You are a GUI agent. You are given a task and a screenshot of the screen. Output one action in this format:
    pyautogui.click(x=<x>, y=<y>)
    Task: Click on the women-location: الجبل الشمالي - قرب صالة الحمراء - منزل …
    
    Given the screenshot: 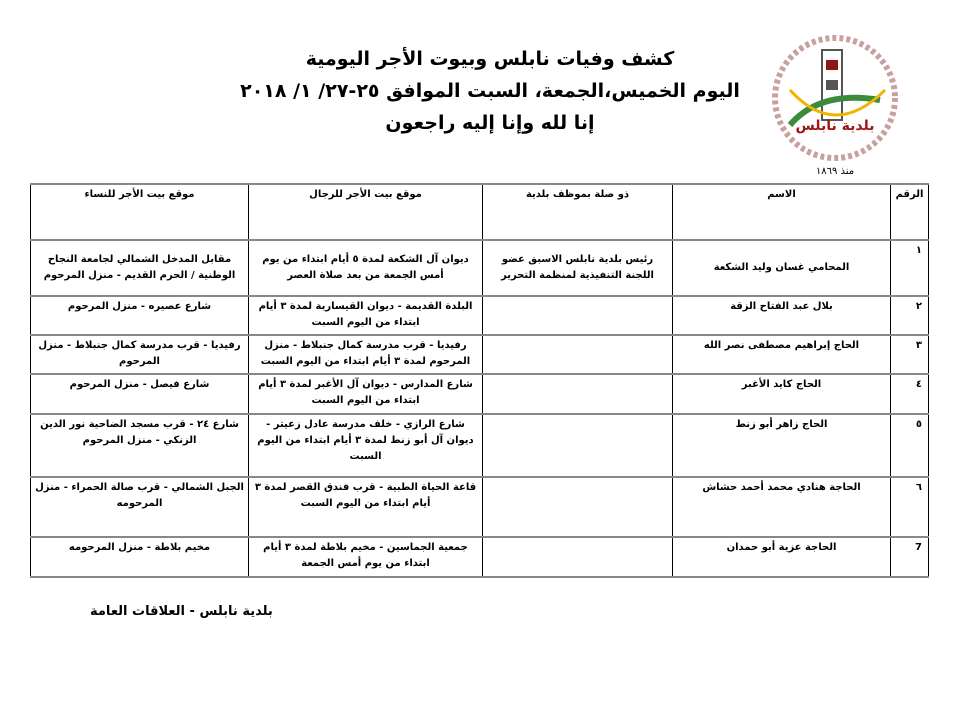 What is the action you would take?
    pyautogui.click(x=139, y=507)
    